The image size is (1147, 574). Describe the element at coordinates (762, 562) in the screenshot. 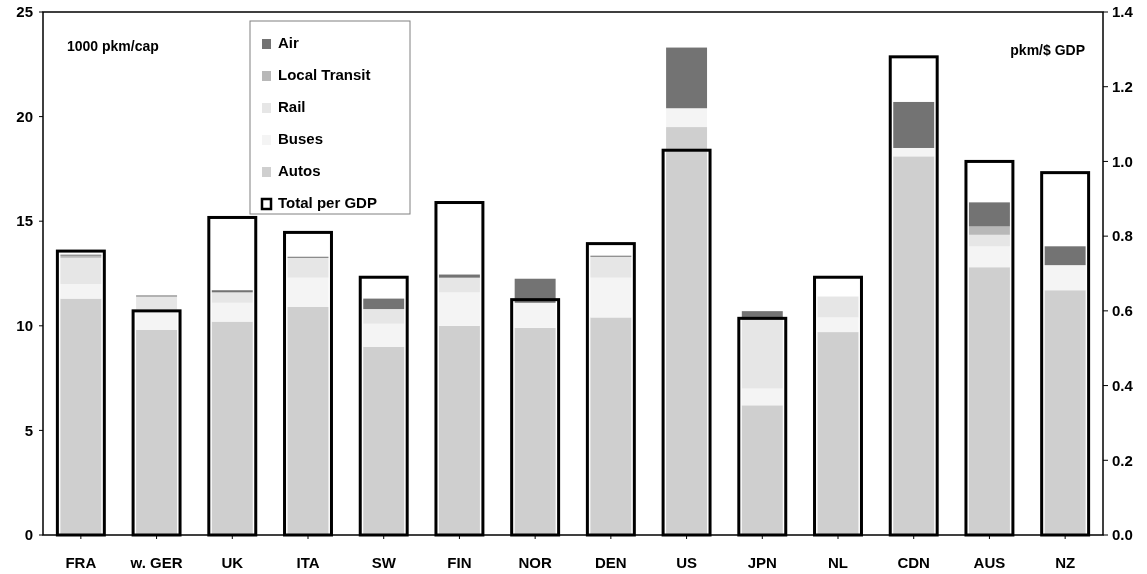

I see `x-tick-label: JPN` at that location.